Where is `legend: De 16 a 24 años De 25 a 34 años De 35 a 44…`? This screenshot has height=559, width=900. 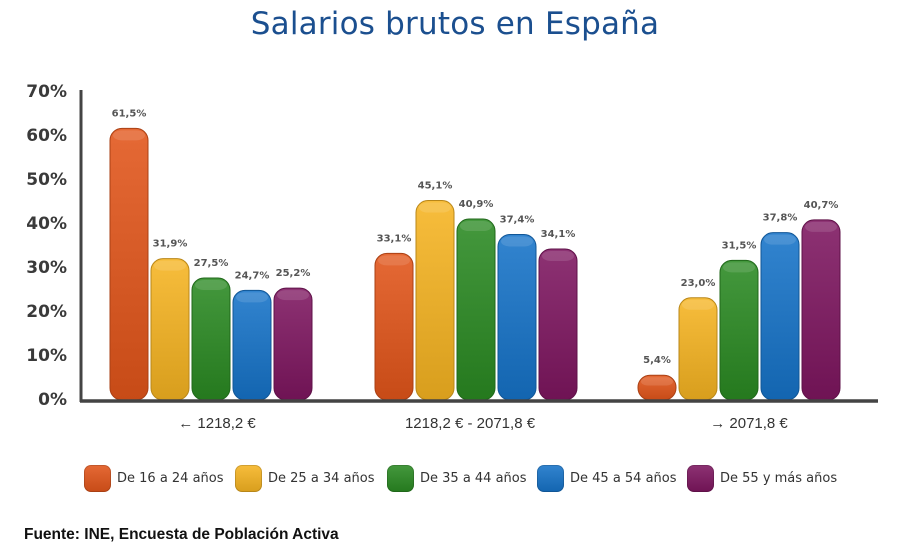
legend: De 16 a 24 años De 25 a 34 años De 35 a 44… is located at coordinates (450, 479).